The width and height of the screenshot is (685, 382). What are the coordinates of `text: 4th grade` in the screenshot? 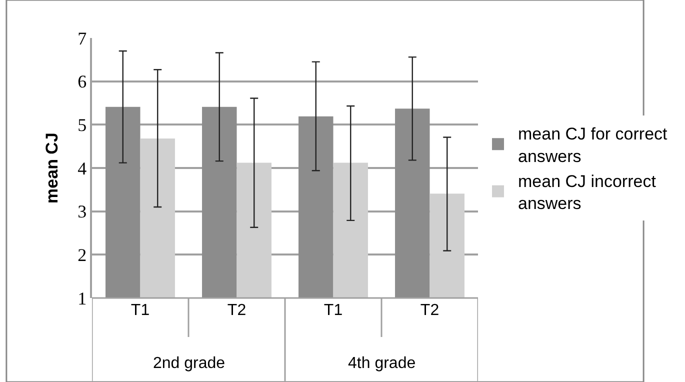 It's located at (382, 363).